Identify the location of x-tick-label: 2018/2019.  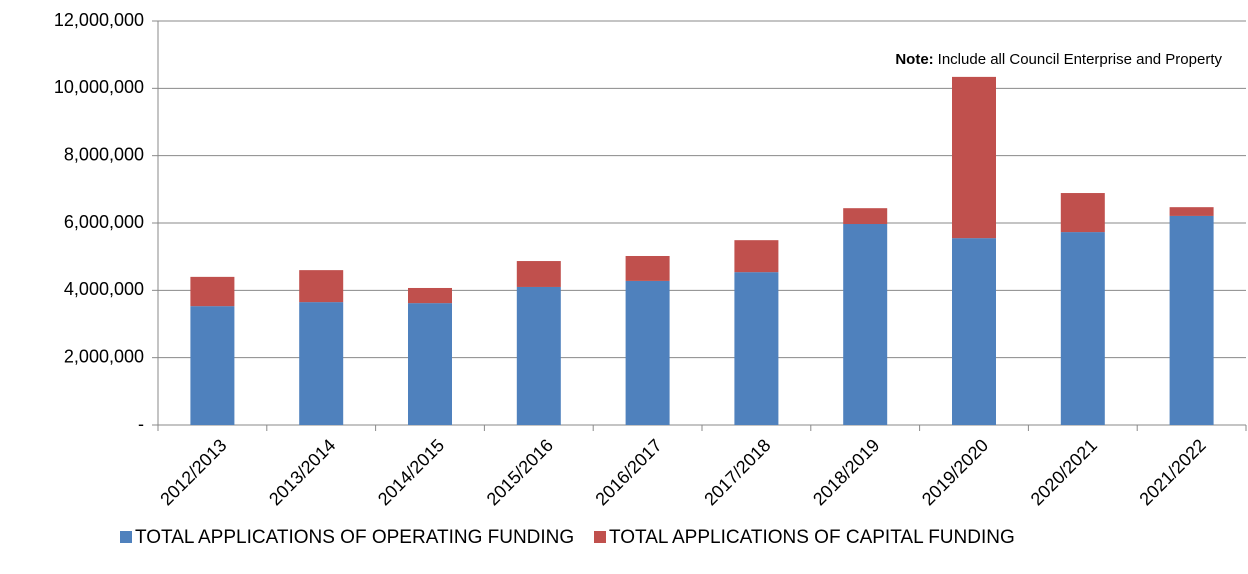
(846, 472).